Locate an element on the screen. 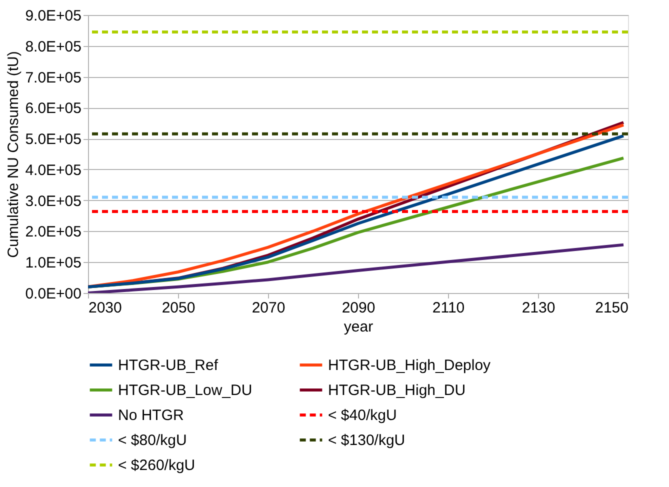 This screenshot has height=487, width=669. y-axis-title: Cumulative NU Consumed (tU) is located at coordinates (13, 154).